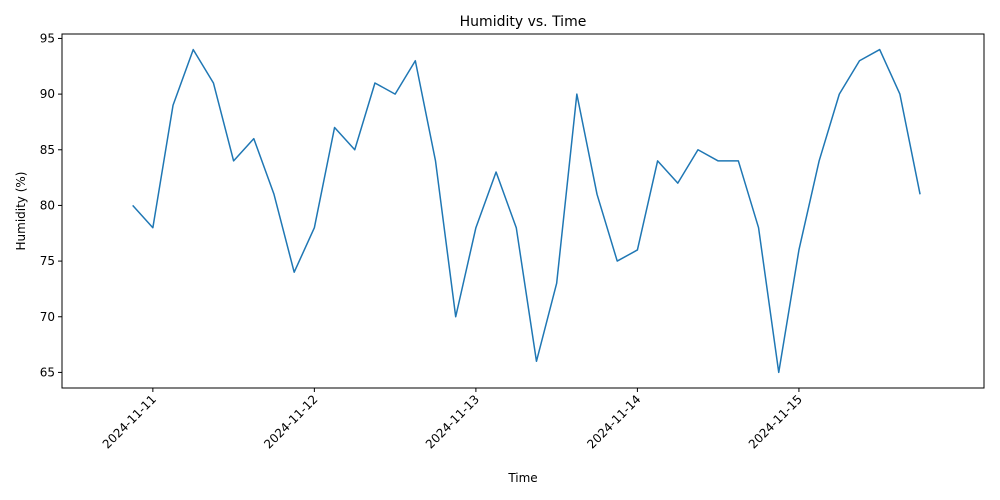  Describe the element at coordinates (47, 261) in the screenshot. I see `y-tick-label: 75` at that location.